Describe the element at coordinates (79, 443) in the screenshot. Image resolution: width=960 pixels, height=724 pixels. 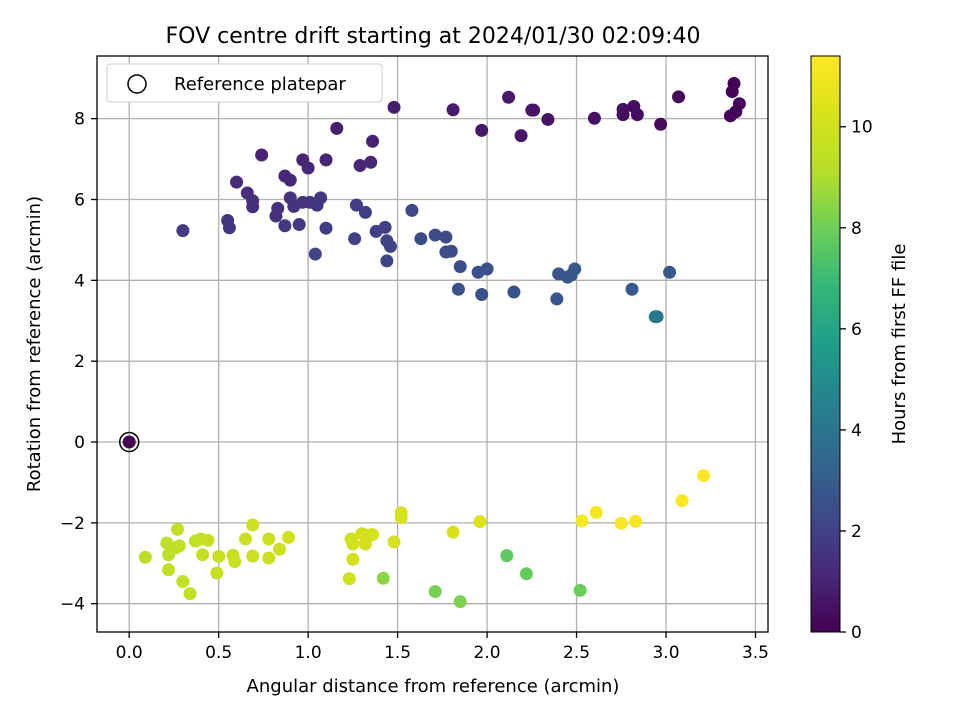
I see `y-tick-label: 0` at that location.